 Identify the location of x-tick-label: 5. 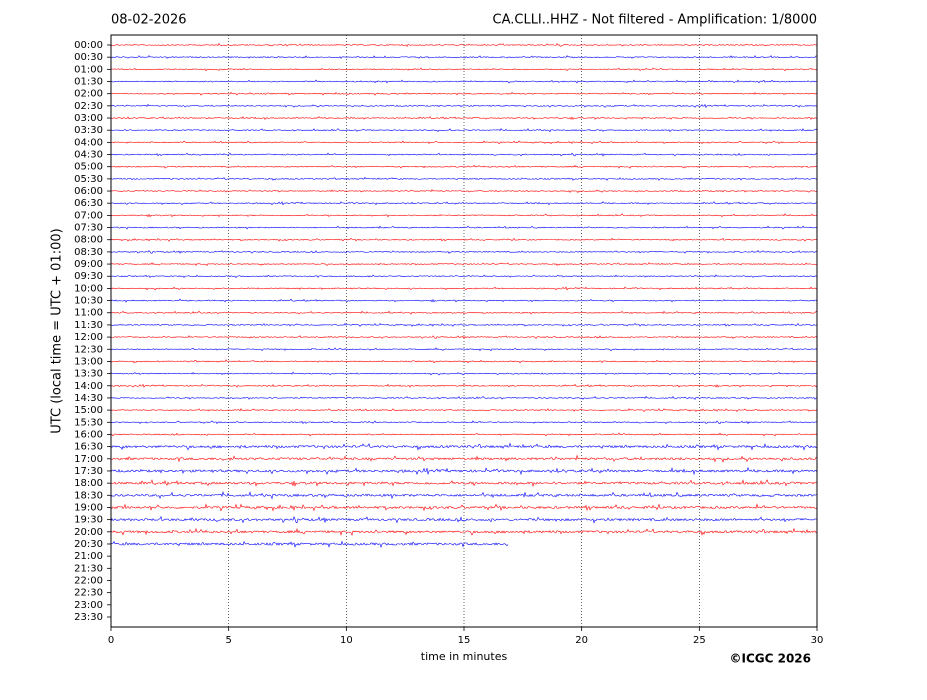
(228, 640).